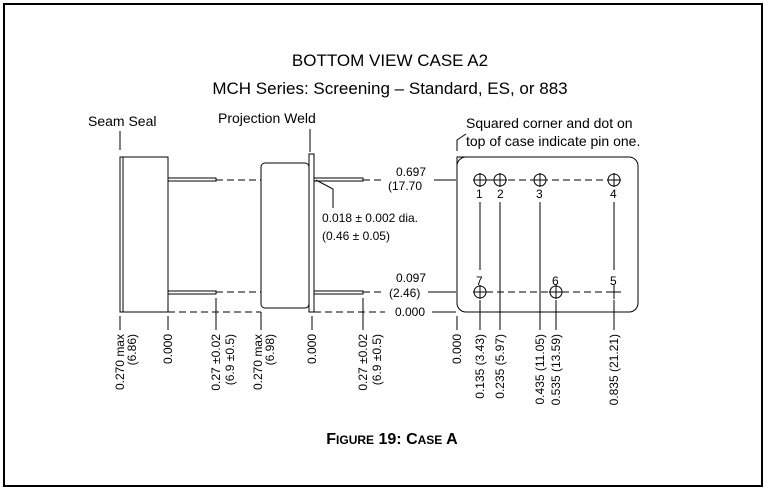 The height and width of the screenshot is (488, 770). I want to click on figure-caption: FIGURE 19: CASE A, so click(392, 439).